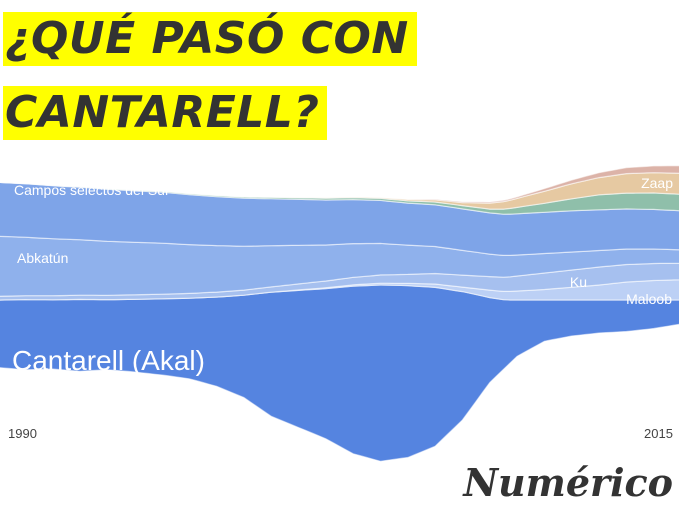 The height and width of the screenshot is (511, 679). What do you see at coordinates (649, 299) in the screenshot?
I see `series-label-2: Maloob` at bounding box center [649, 299].